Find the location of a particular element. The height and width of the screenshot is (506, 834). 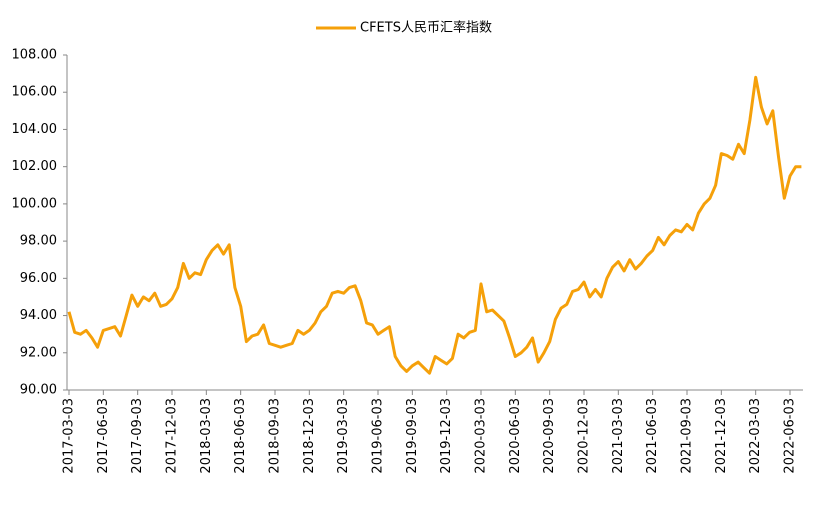

x-tick-label: 2017-09-03 is located at coordinates (137, 436).